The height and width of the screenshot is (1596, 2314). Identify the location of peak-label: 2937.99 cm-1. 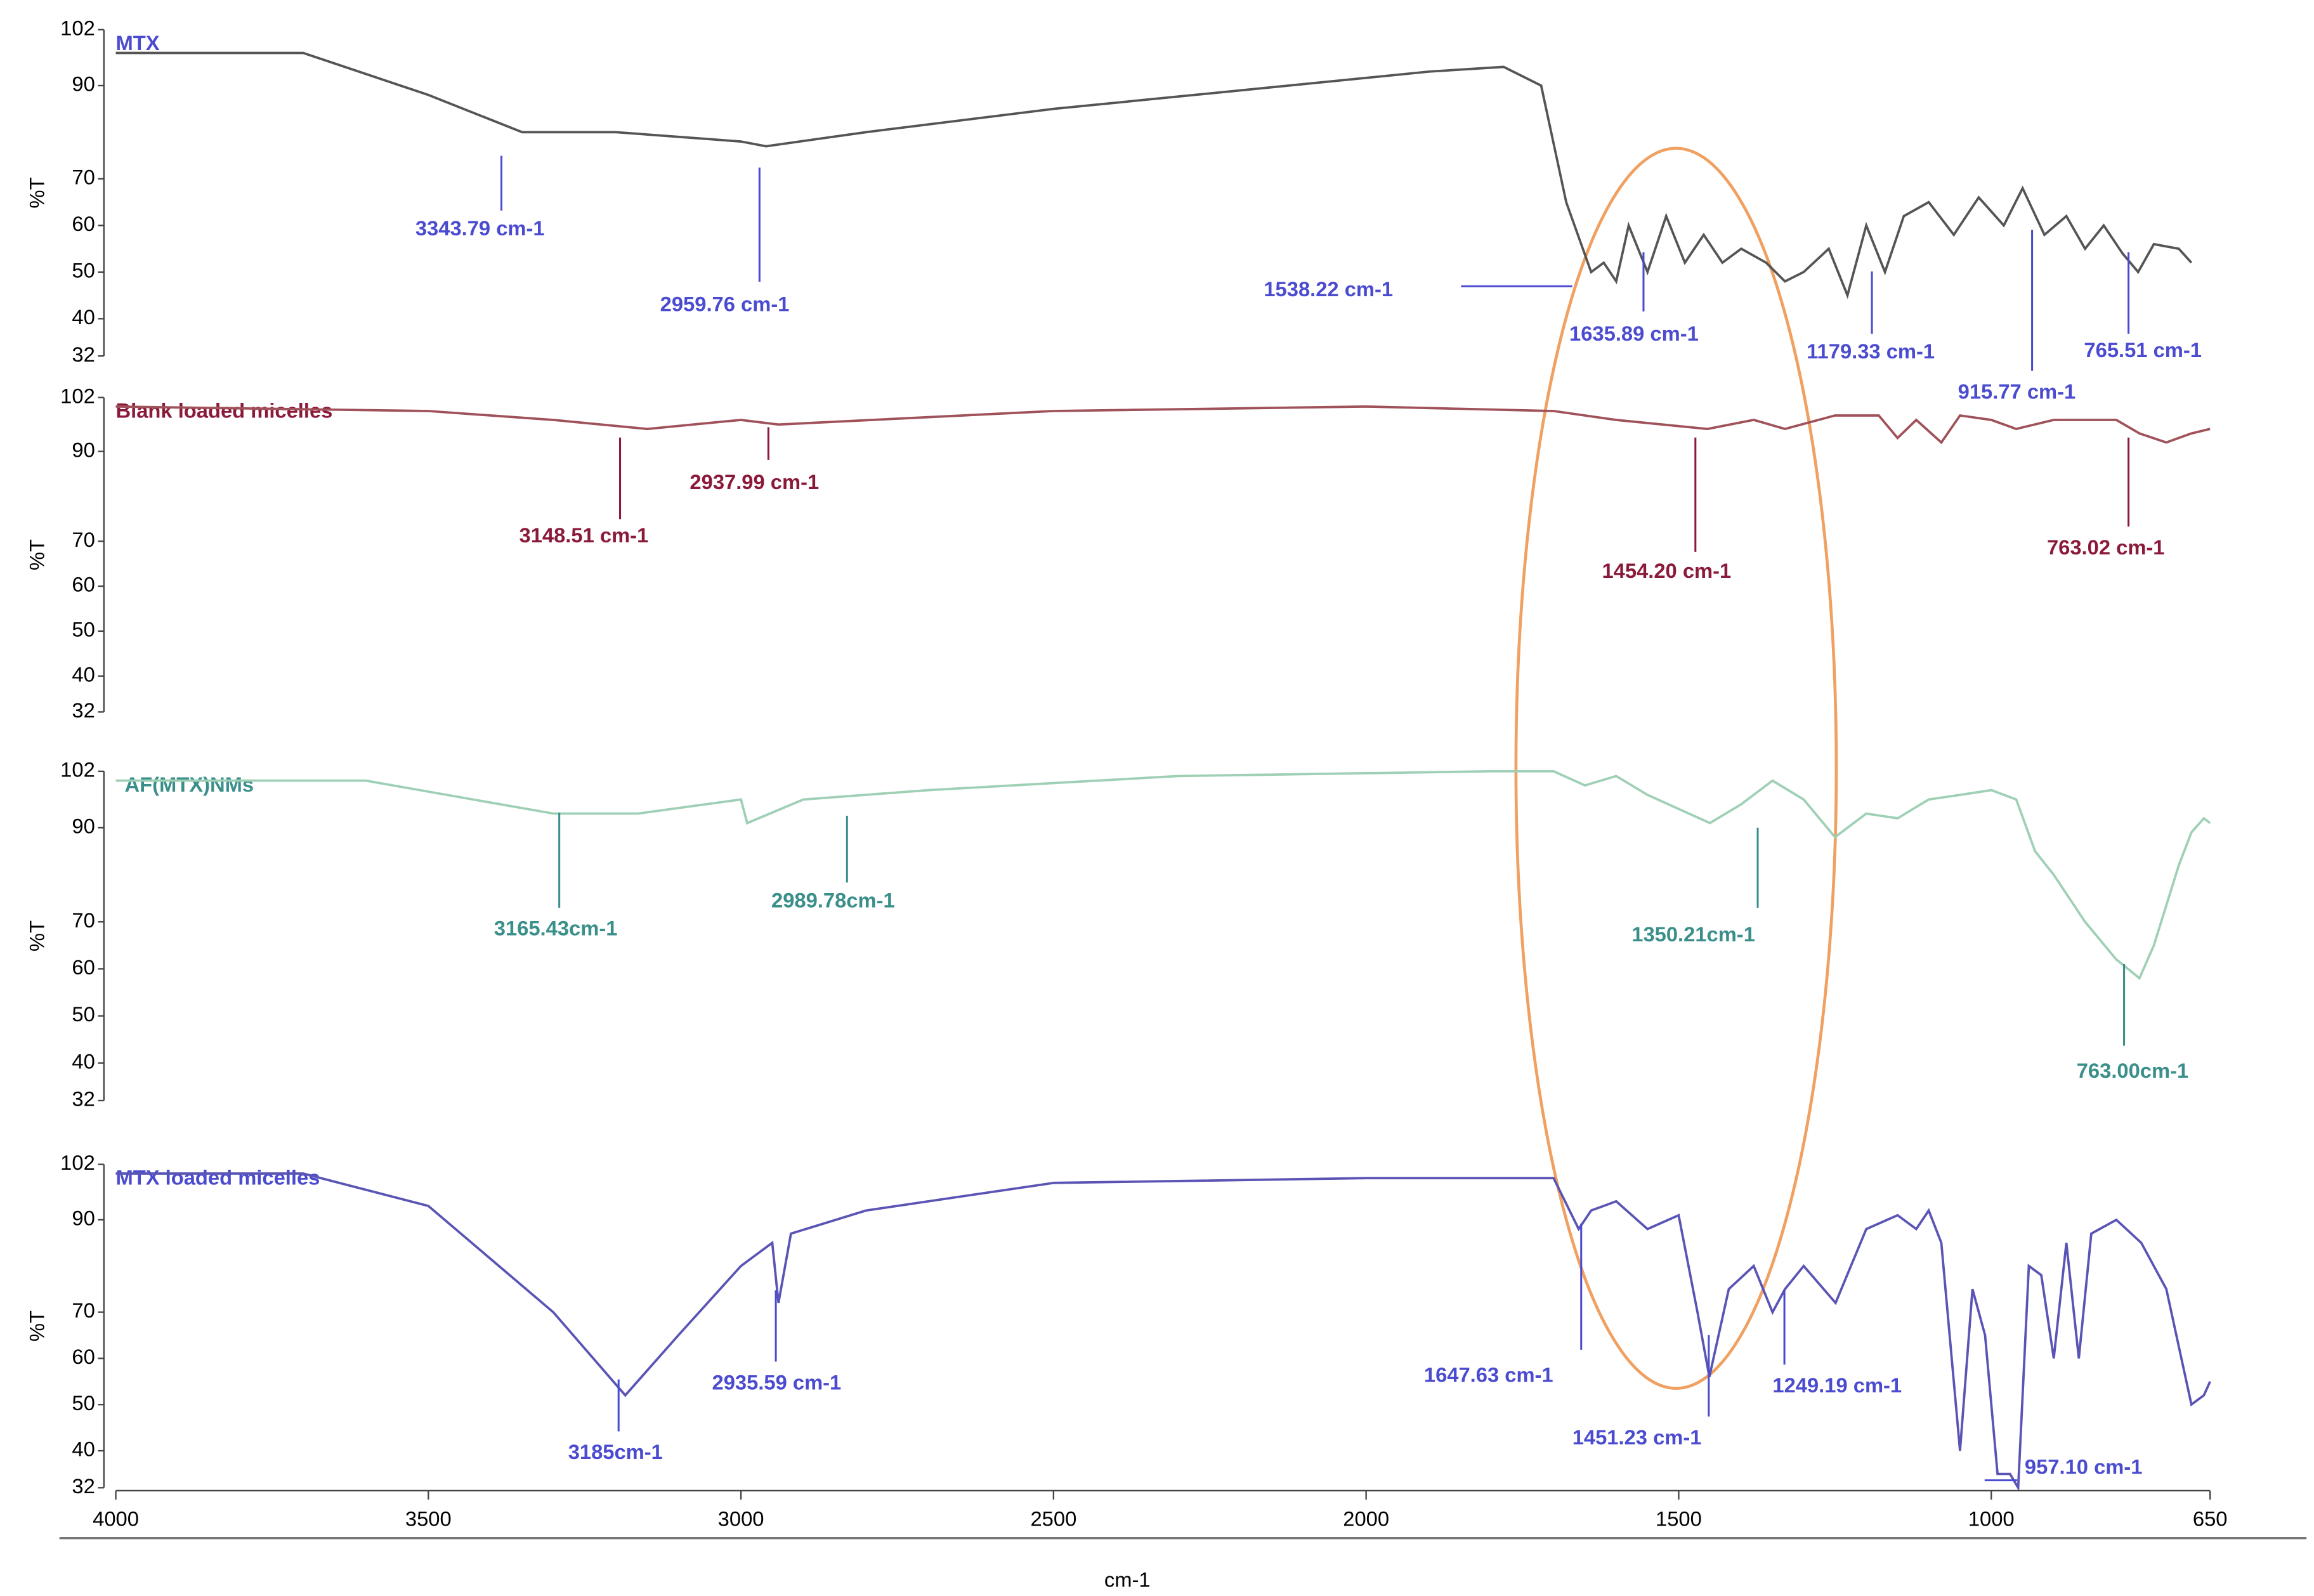
(755, 482).